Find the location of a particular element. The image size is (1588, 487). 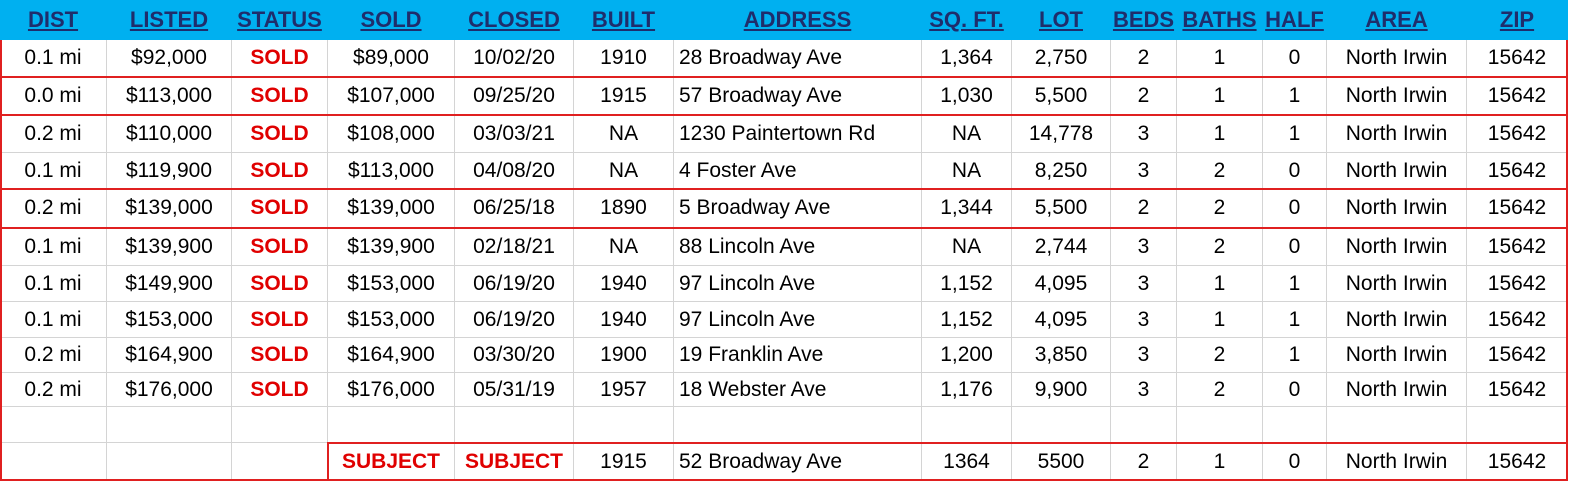

table-cell: $107,000 is located at coordinates (391, 96).